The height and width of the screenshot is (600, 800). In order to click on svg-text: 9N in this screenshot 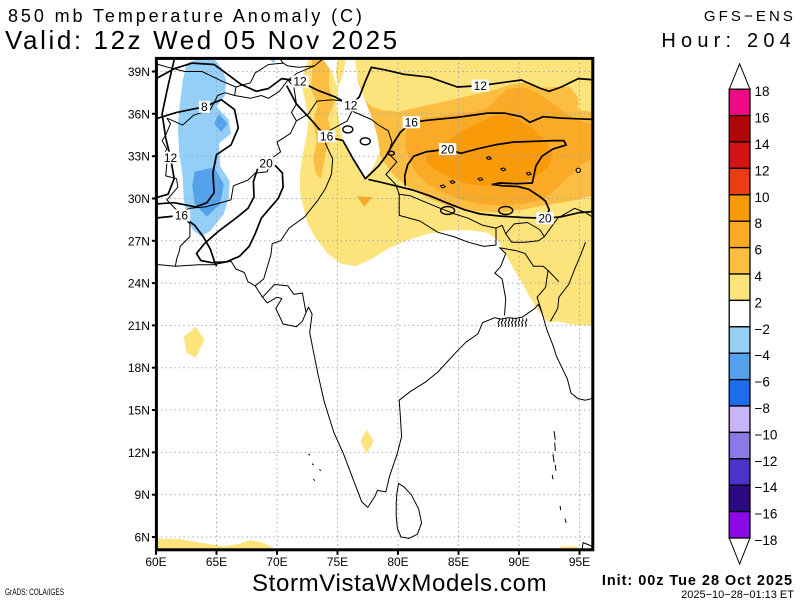, I will do `click(142, 495)`.